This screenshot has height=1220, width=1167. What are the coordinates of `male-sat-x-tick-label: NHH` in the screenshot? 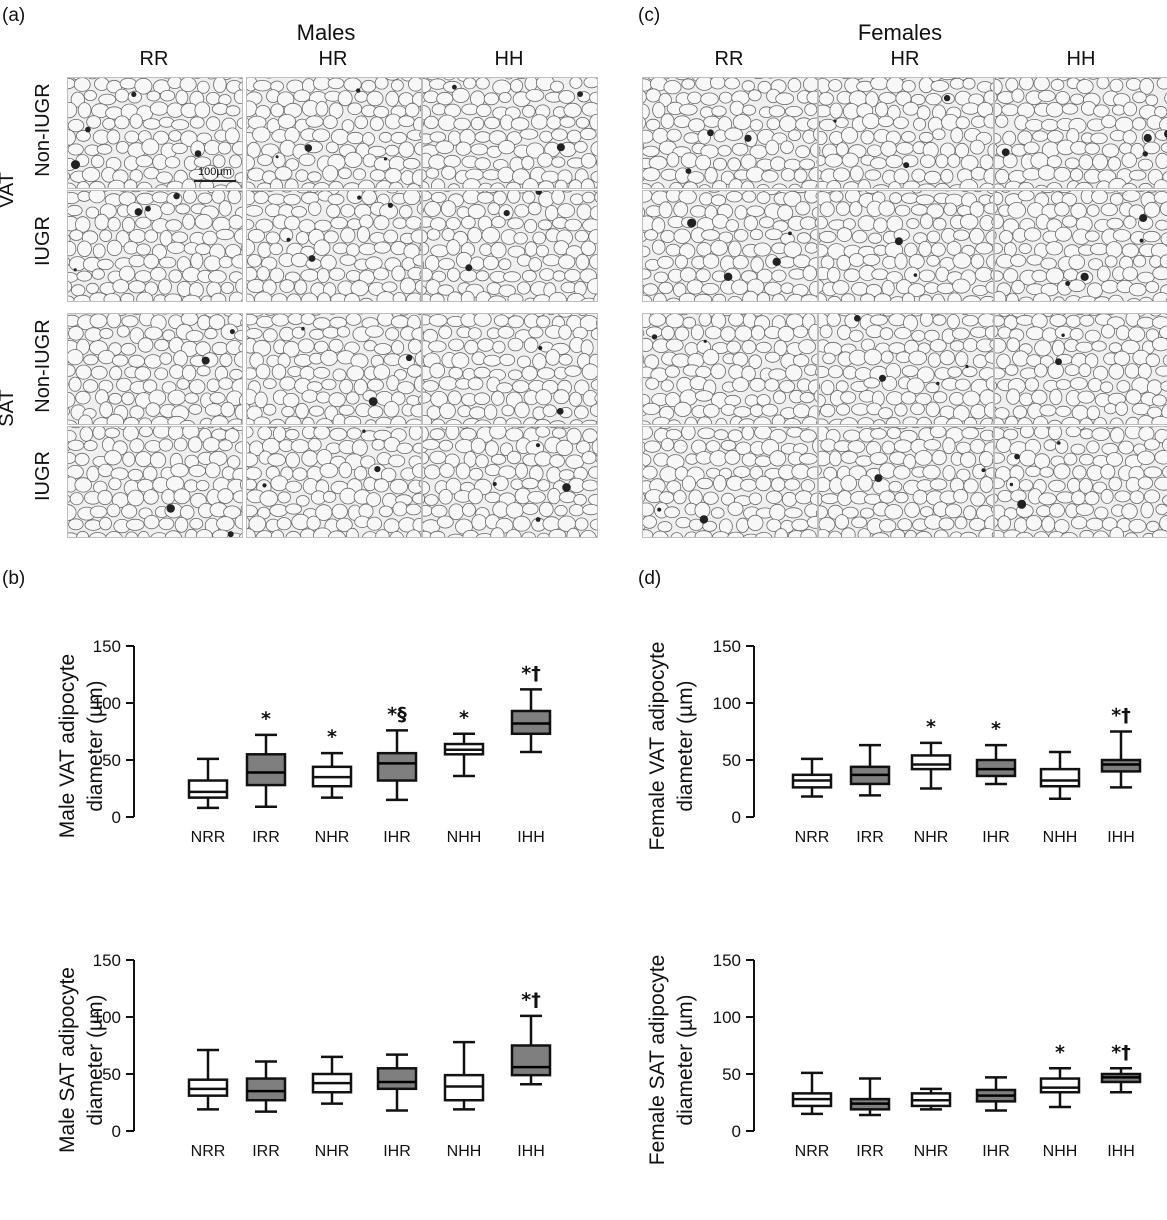 It's located at (464, 1151).